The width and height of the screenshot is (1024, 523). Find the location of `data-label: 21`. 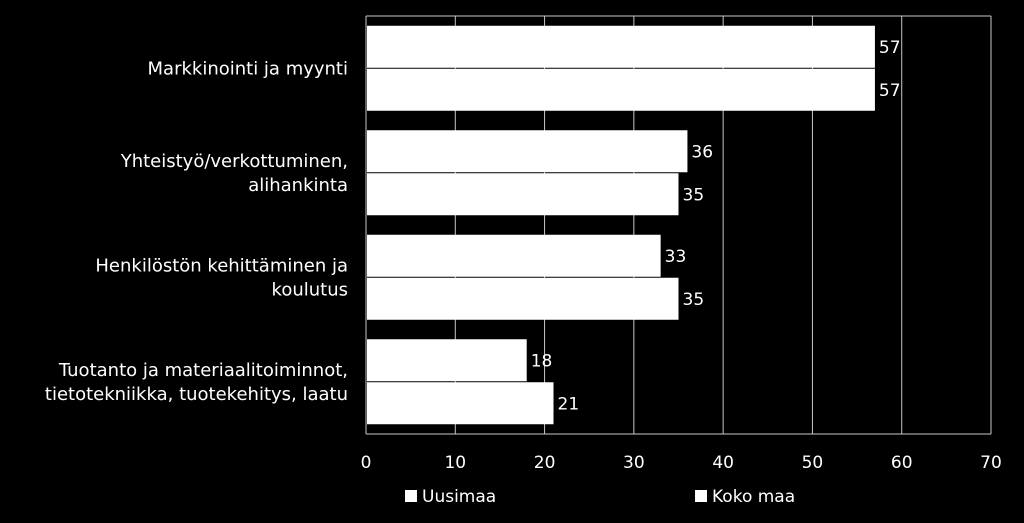

data-label: 21 is located at coordinates (569, 404).